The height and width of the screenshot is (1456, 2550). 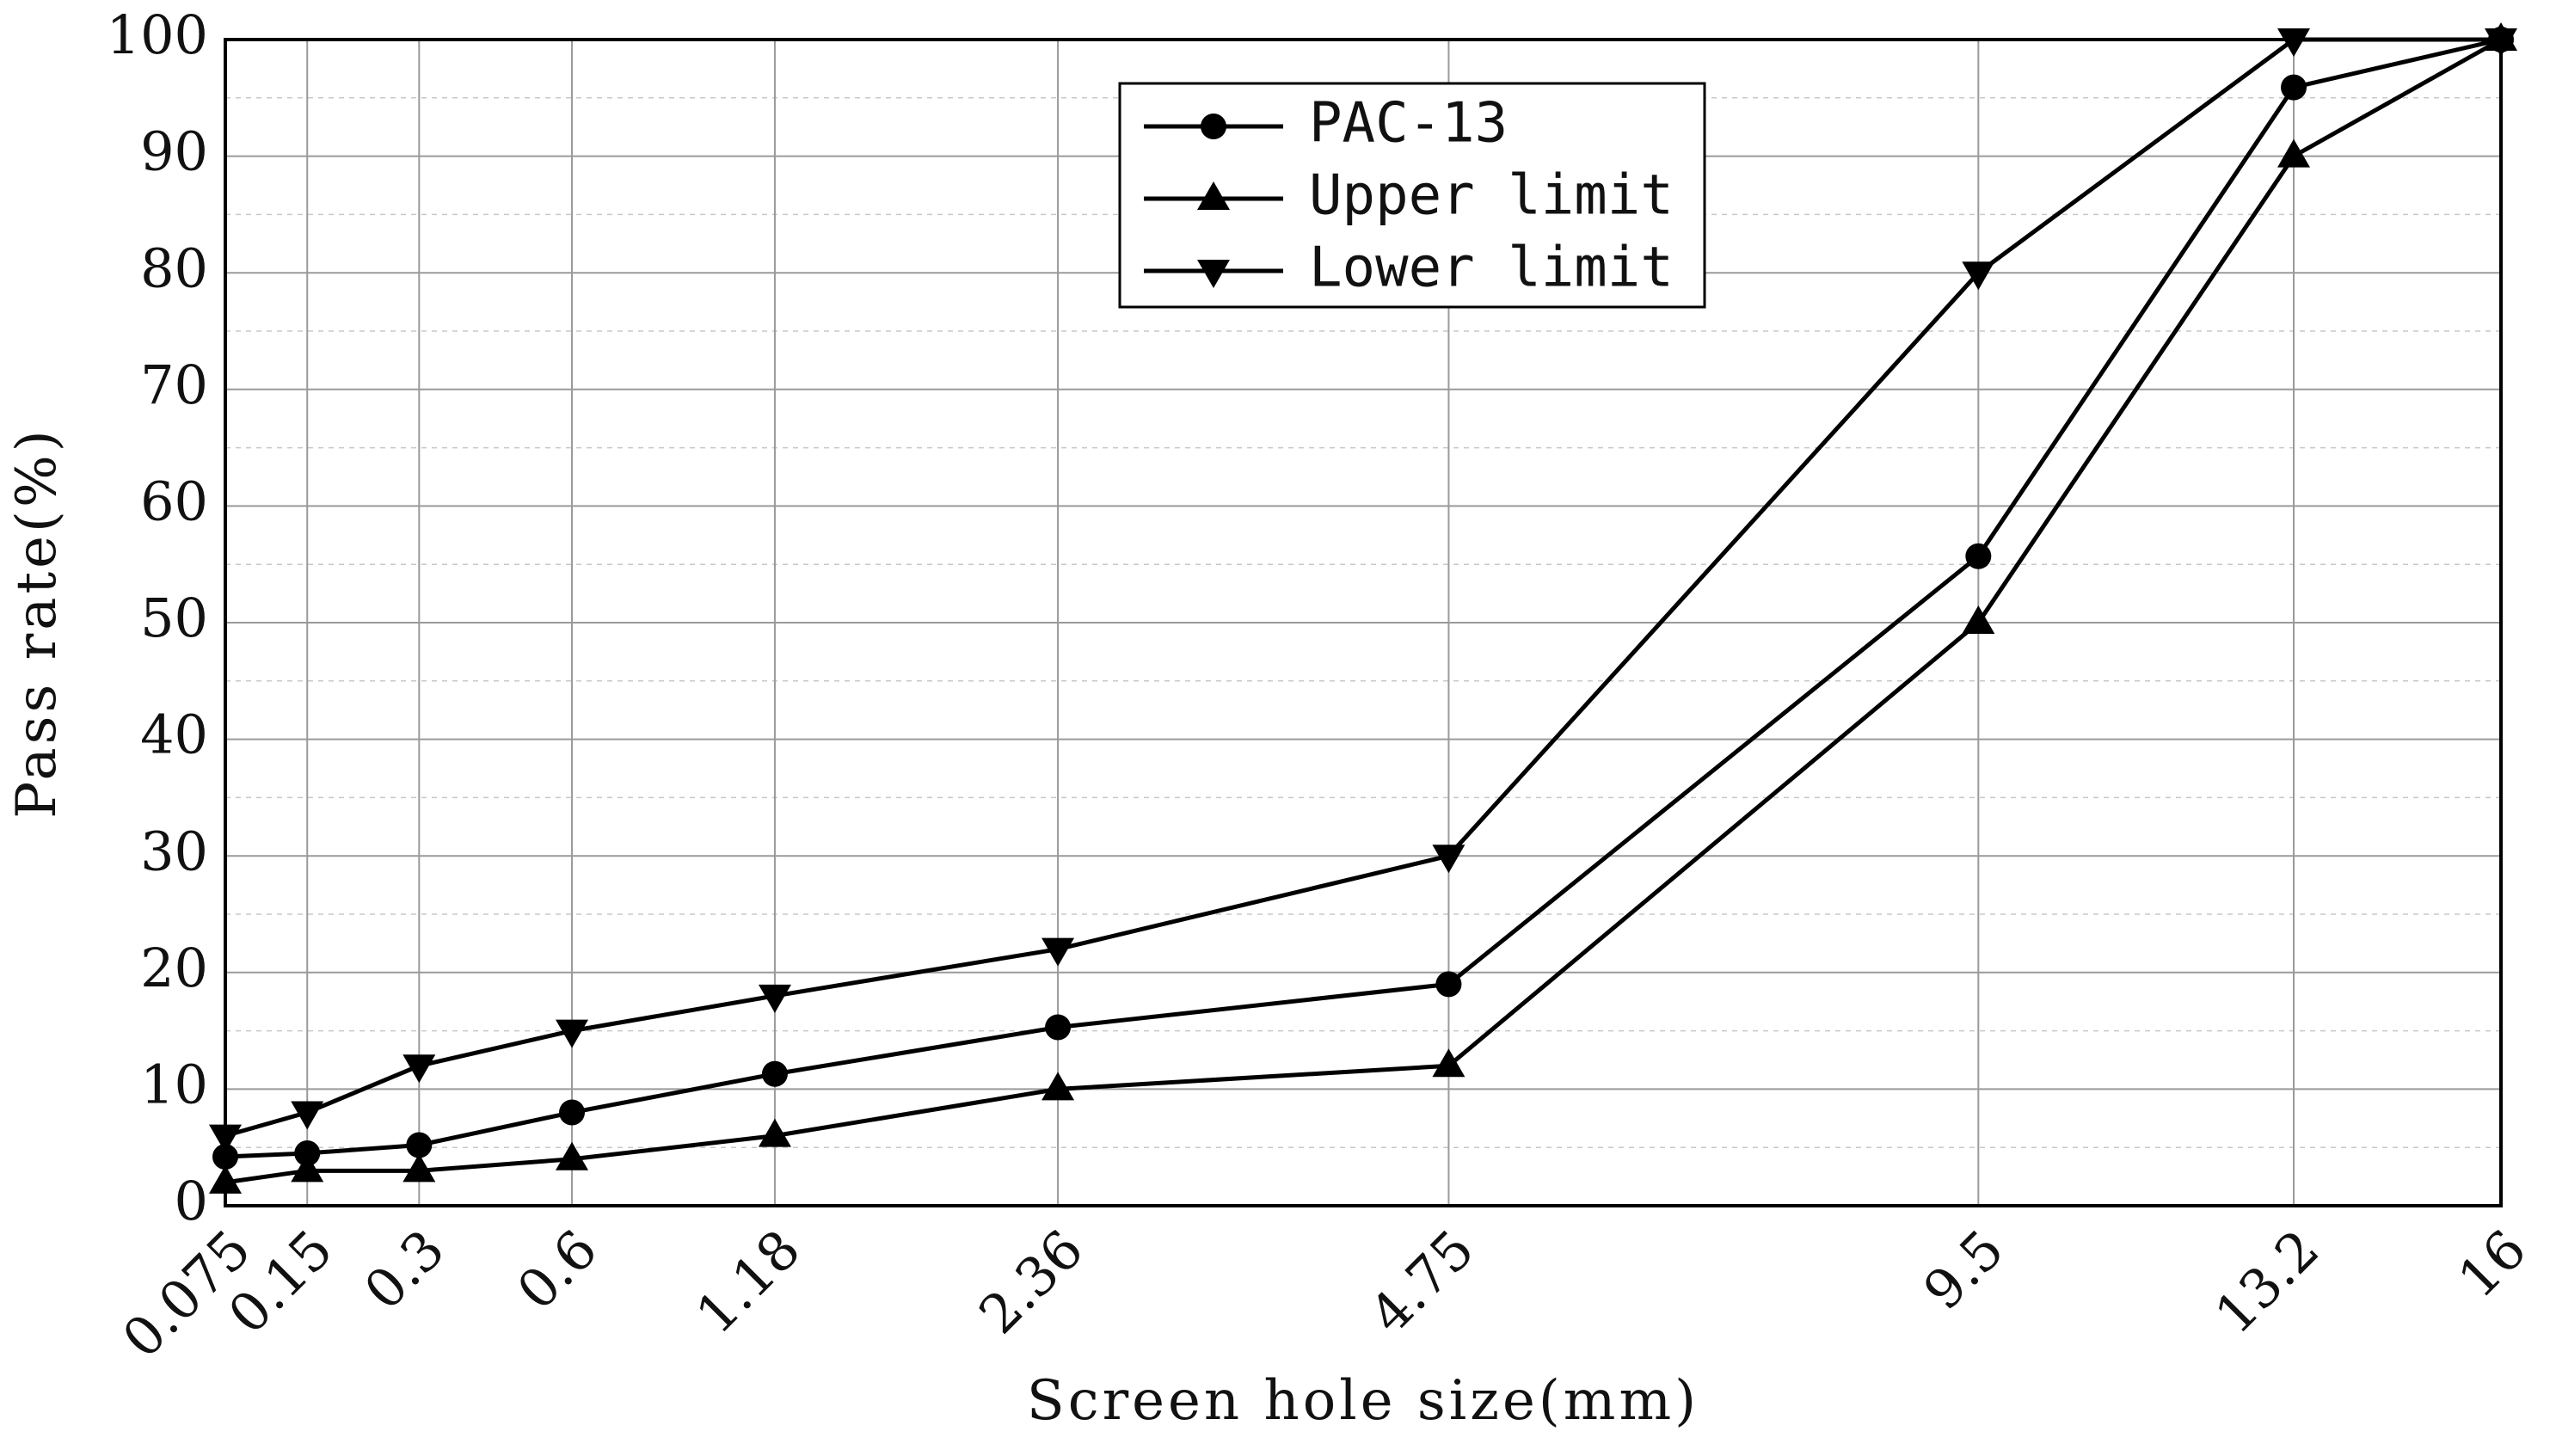 I want to click on x-tick-label: 0.3, so click(x=404, y=1270).